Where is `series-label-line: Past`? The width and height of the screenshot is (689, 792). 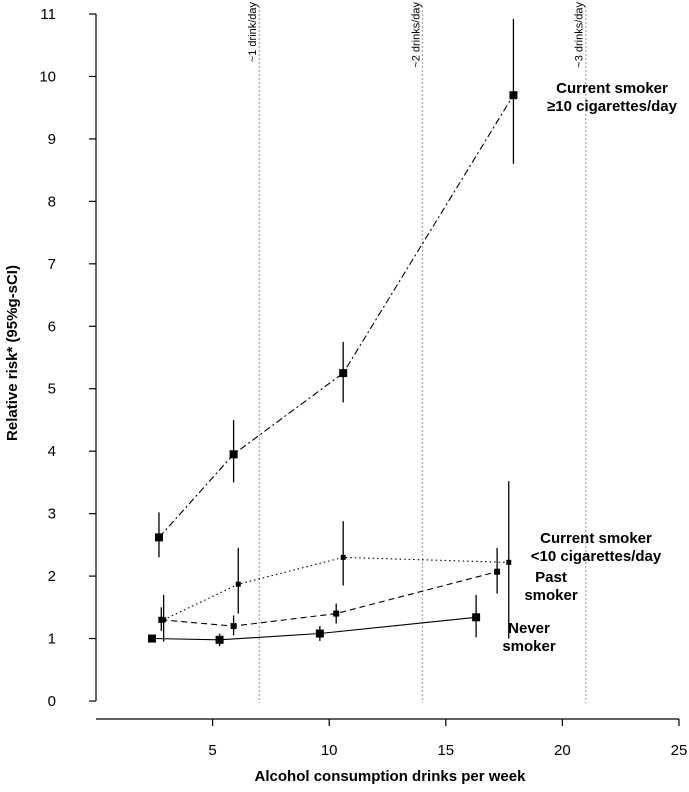 series-label-line: Past is located at coordinates (551, 577).